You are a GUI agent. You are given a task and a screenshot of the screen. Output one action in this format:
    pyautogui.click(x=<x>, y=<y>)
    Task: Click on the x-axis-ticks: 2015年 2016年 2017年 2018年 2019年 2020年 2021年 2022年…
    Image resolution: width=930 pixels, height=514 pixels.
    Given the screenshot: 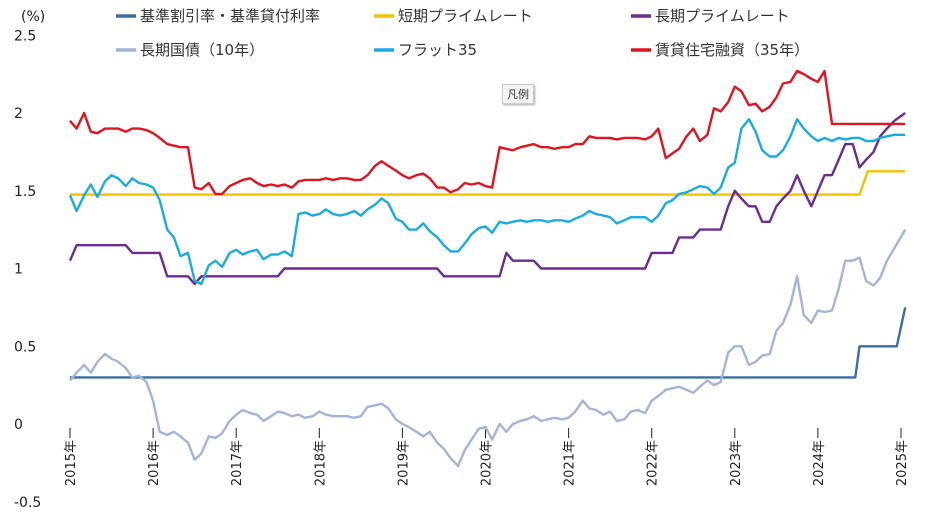 What is the action you would take?
    pyautogui.click(x=487, y=457)
    